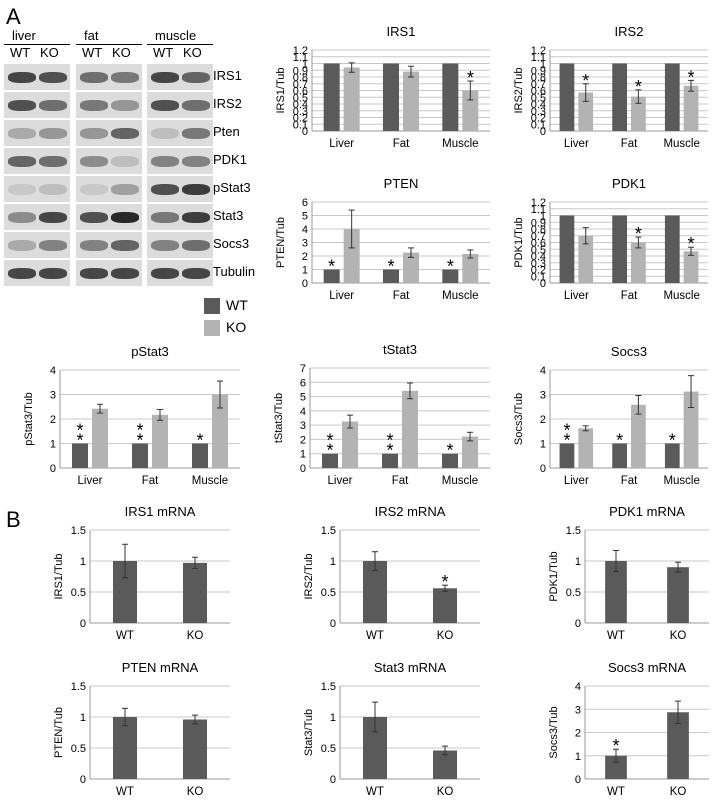 Image resolution: width=715 pixels, height=800 pixels. Describe the element at coordinates (519, 242) in the screenshot. I see `y-axis-label: PDK1/Tub` at that location.